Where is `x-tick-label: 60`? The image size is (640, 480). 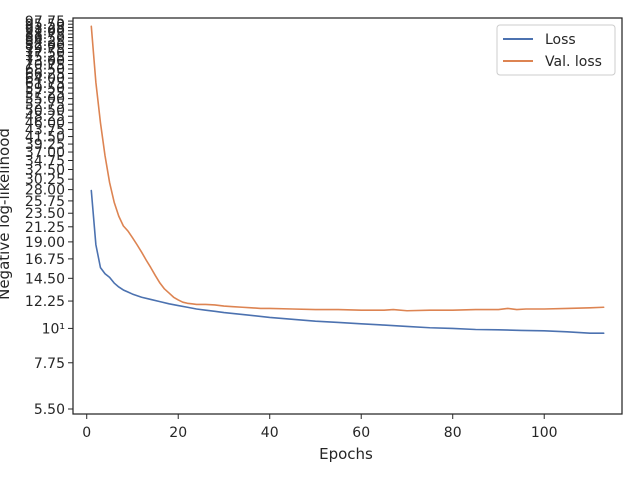
x-tick-label: 60 is located at coordinates (361, 433).